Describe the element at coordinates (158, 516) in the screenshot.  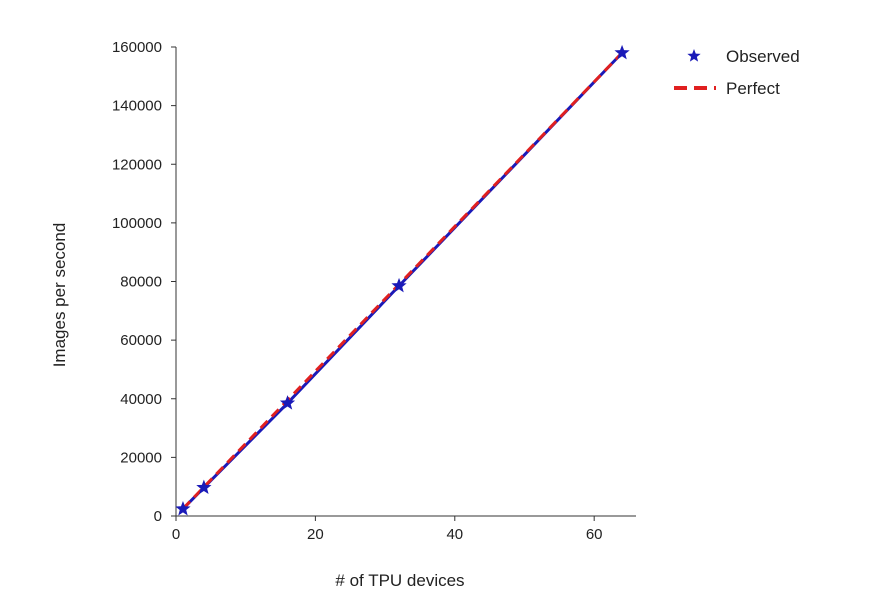
I see `y-tick-label: 0` at that location.